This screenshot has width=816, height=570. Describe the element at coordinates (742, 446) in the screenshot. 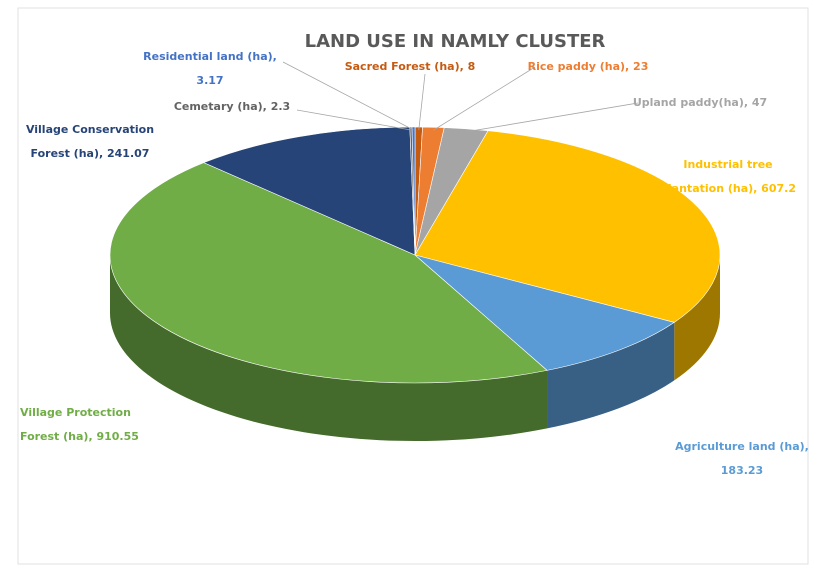

I see `data-label: Agriculture land (ha),` at that location.